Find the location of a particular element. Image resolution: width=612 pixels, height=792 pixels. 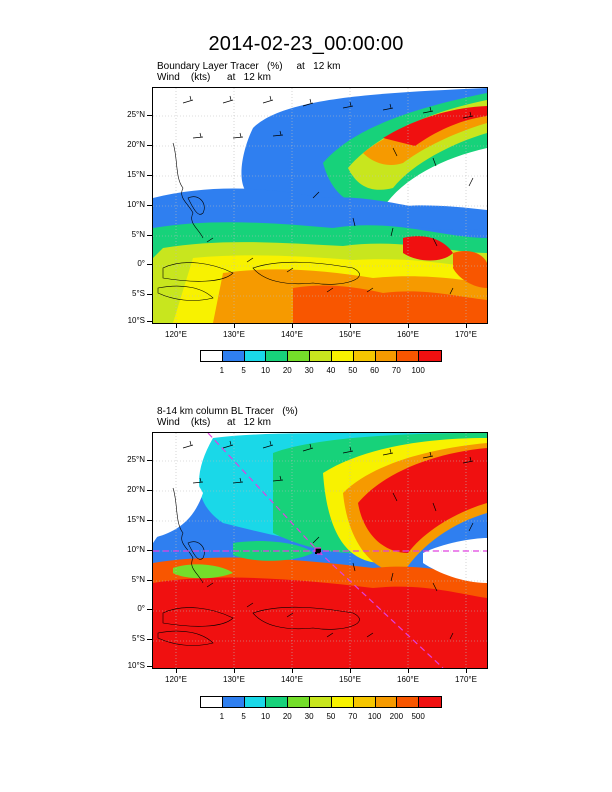

top-lon-label: 120°E is located at coordinates (176, 334).